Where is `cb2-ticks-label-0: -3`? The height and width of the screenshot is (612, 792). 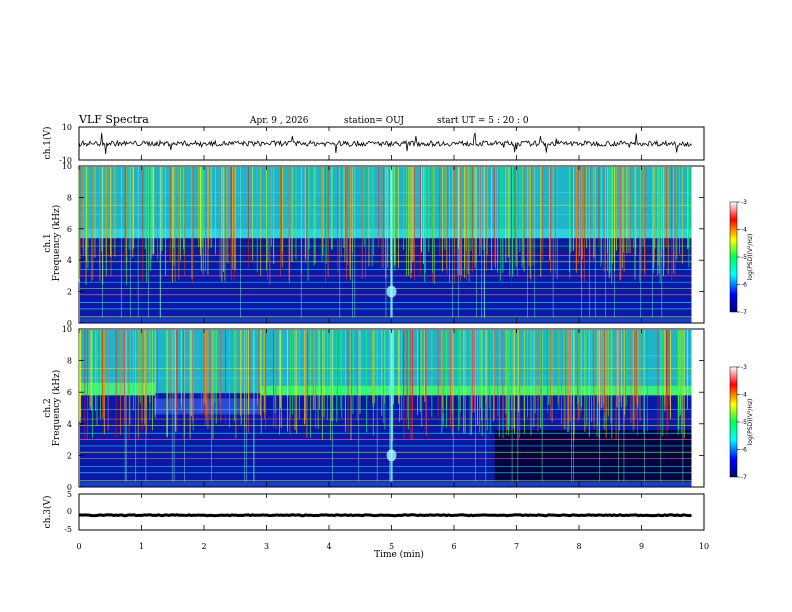 cb2-ticks-label-0: -3 is located at coordinates (744, 367).